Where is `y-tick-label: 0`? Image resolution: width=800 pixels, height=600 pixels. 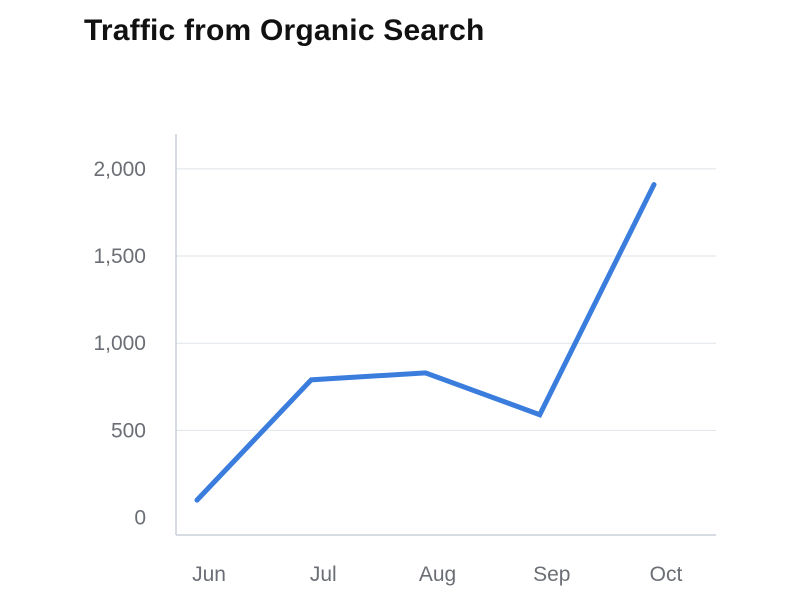
y-tick-label: 0 is located at coordinates (140, 518).